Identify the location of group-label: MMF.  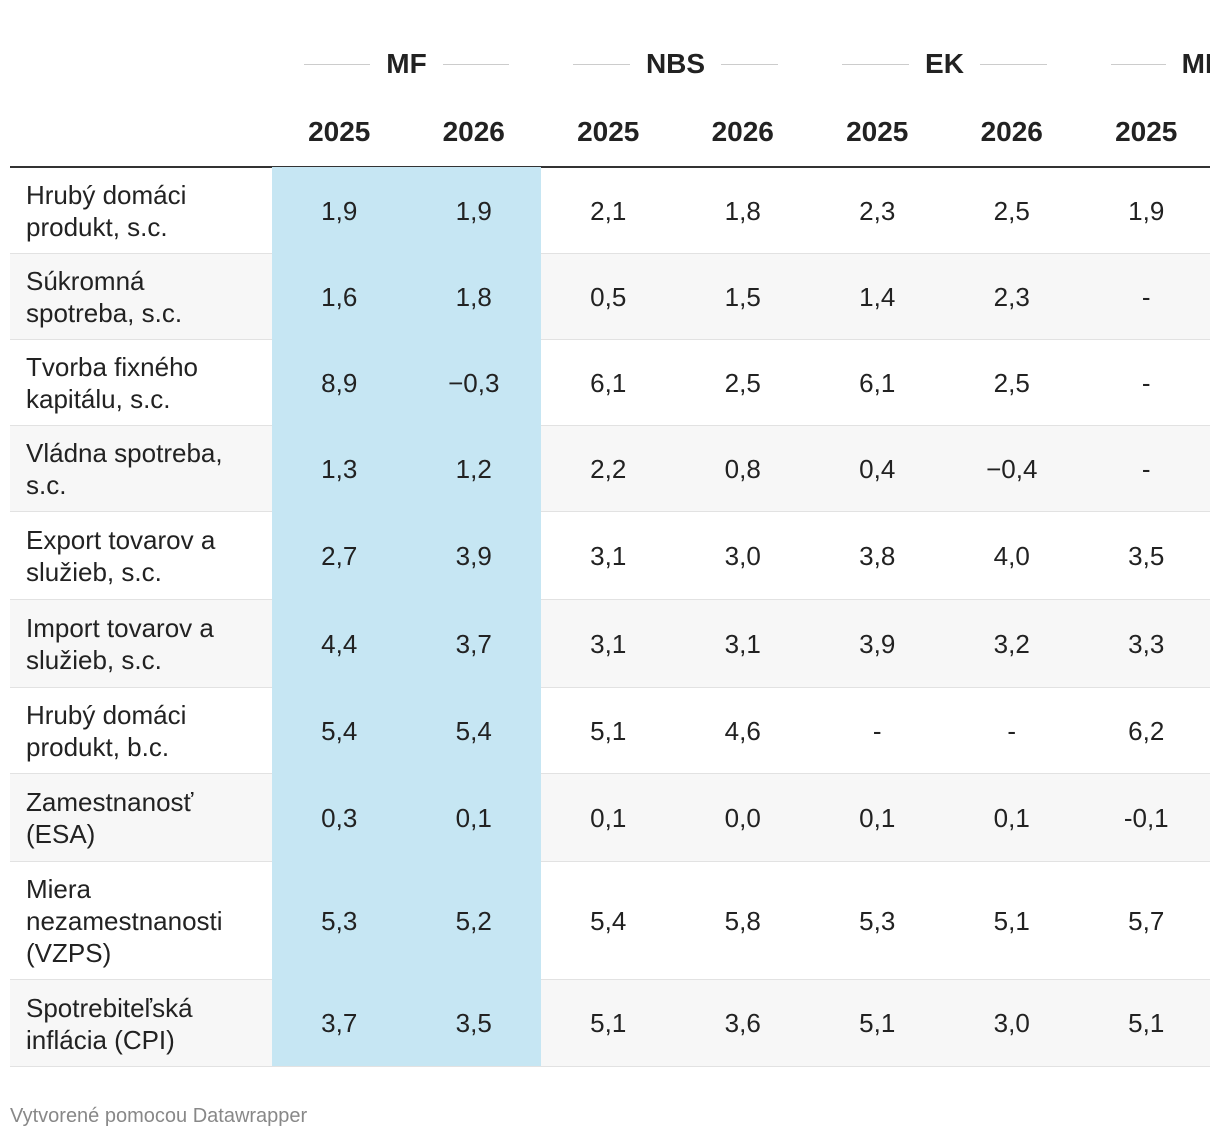
(1195, 63).